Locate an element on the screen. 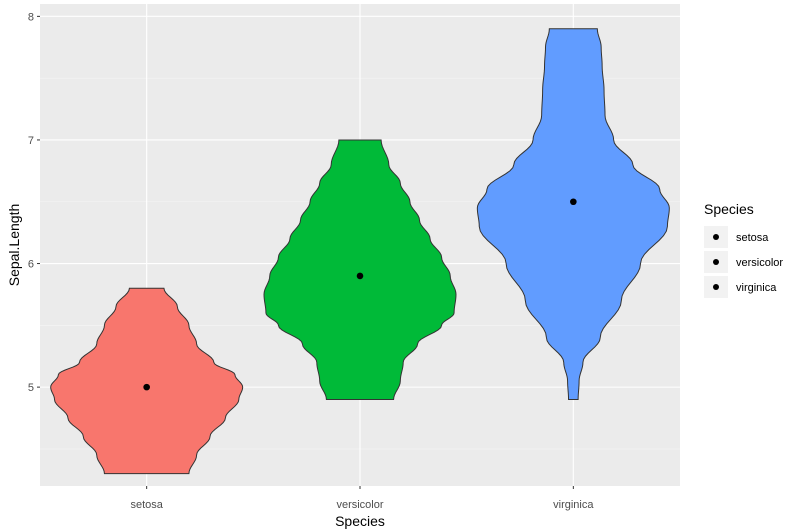 Image resolution: width=810 pixels, height=532 pixels. x-axis-title: Species is located at coordinates (360, 521).